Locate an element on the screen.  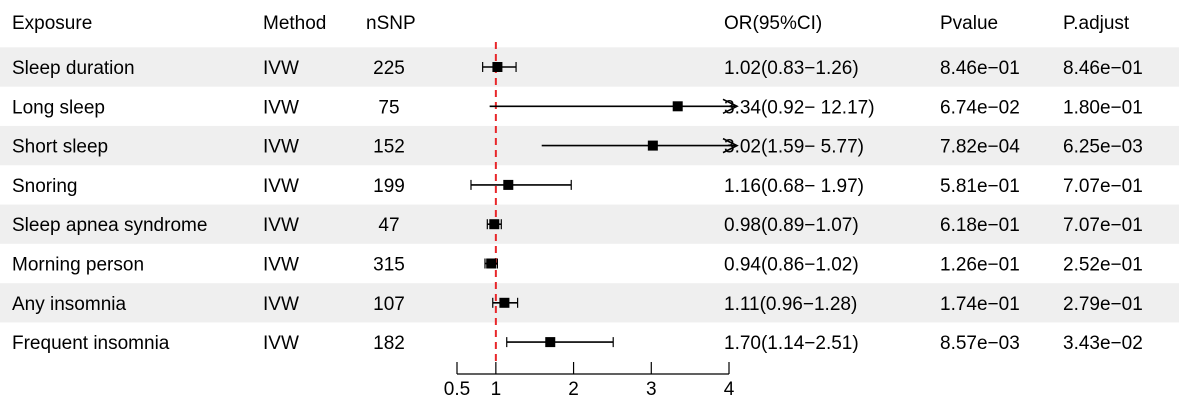
cell-padjust: 8.46e−01 is located at coordinates (1103, 68).